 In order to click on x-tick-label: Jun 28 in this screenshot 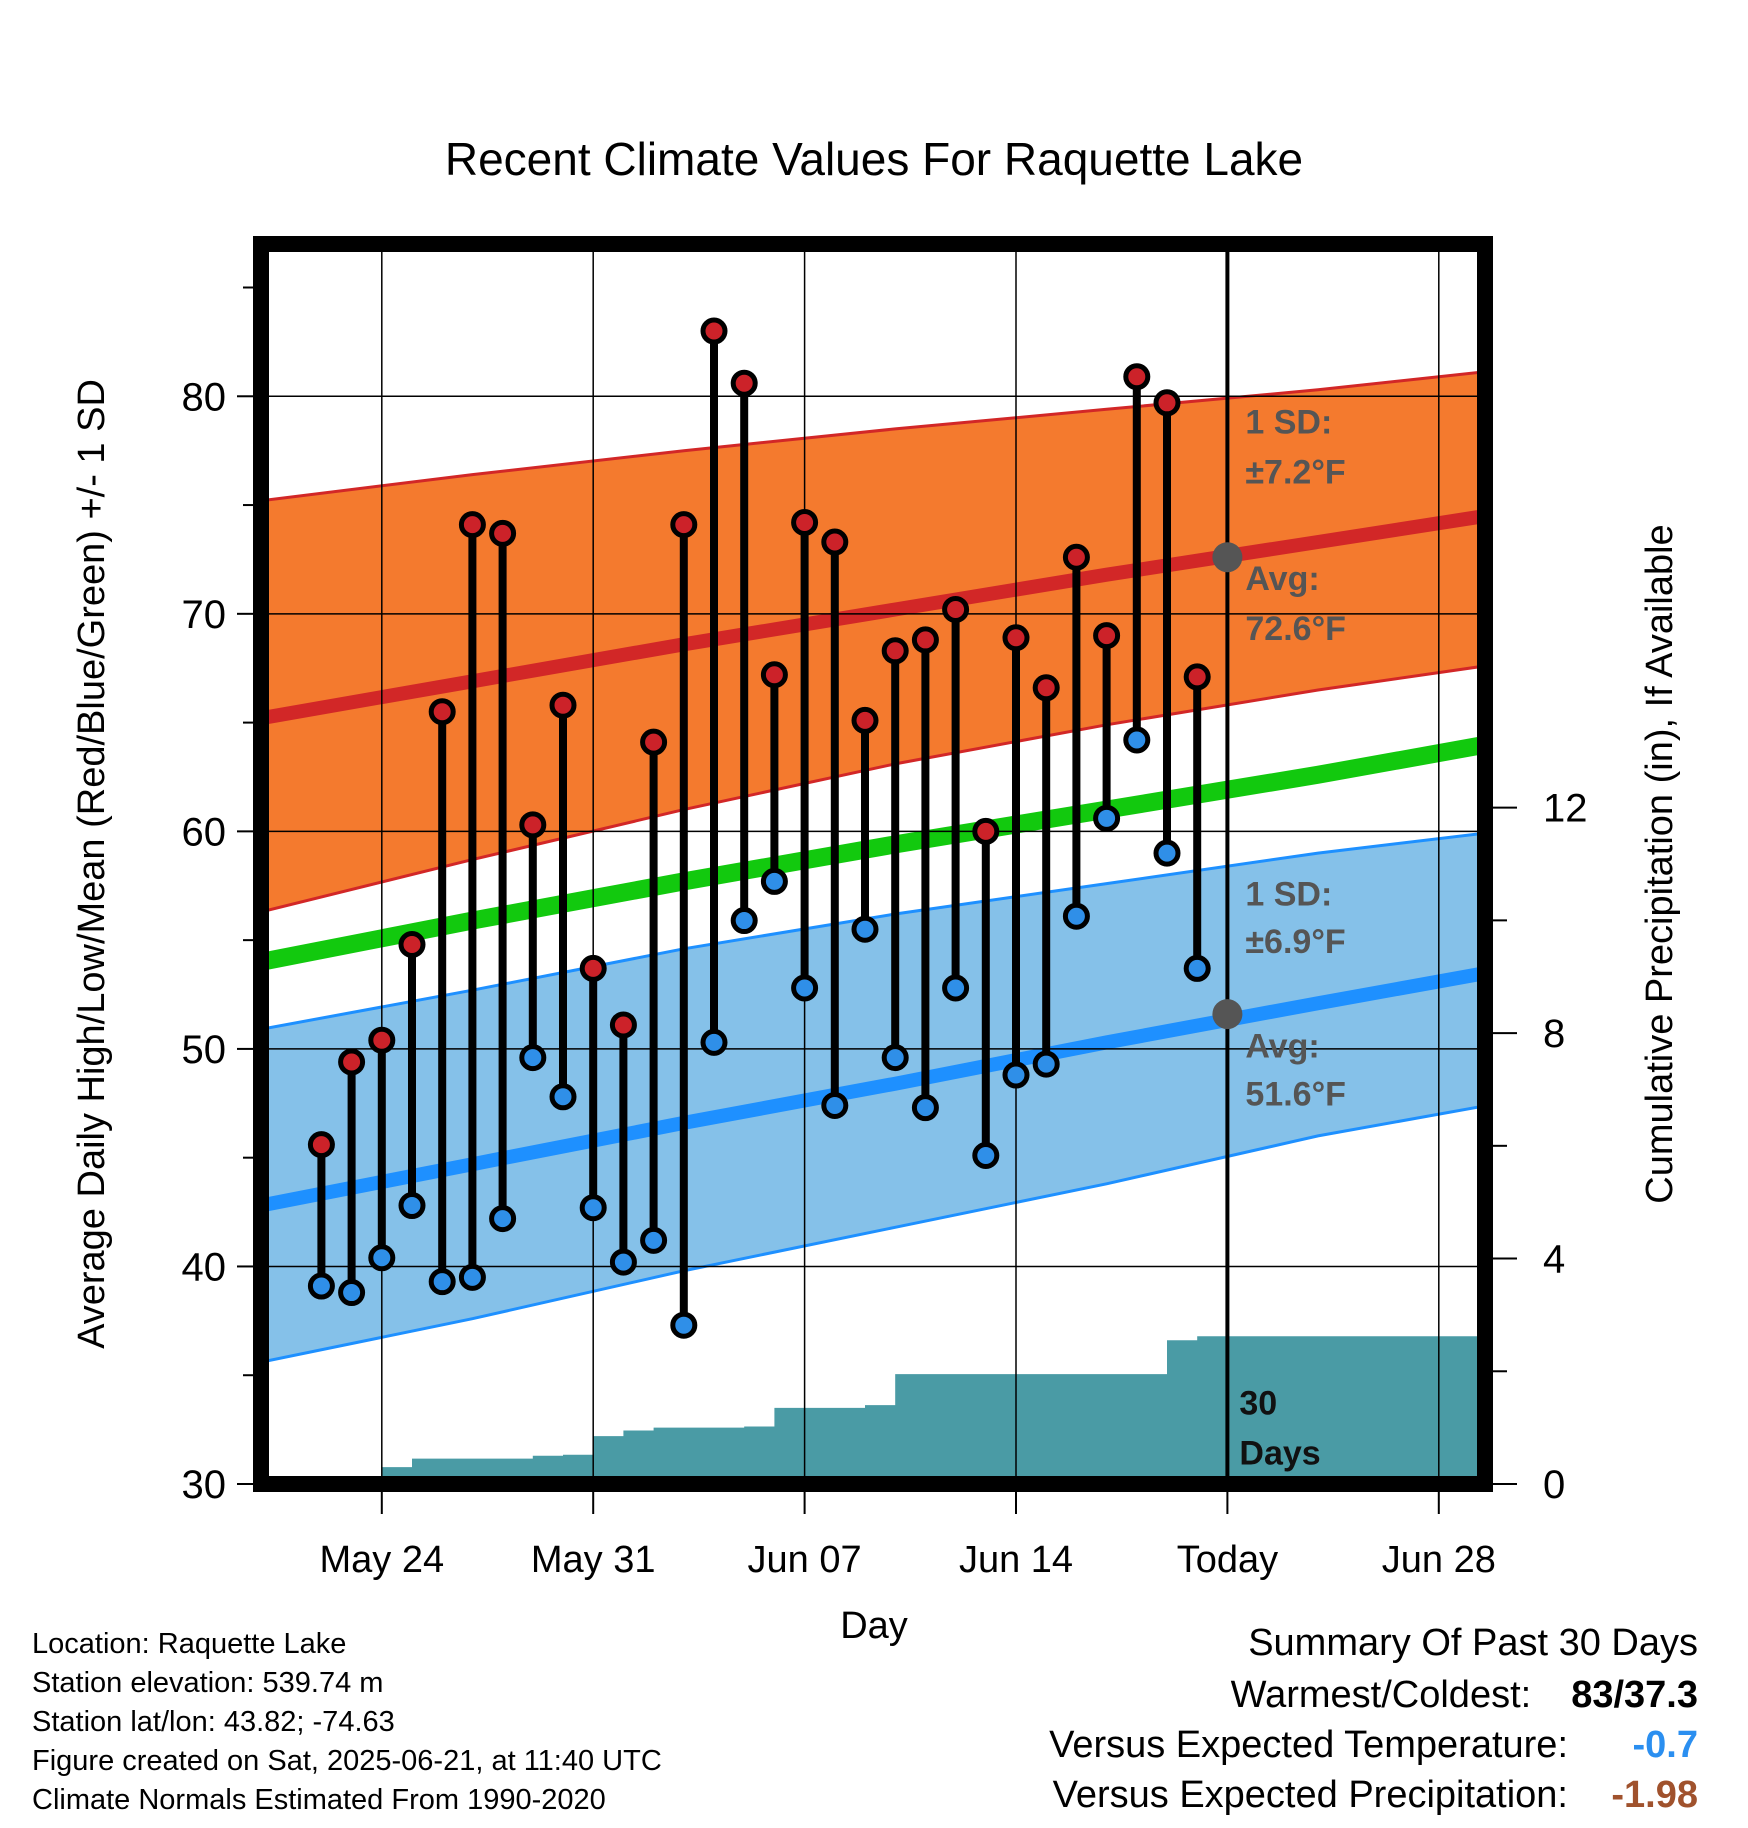, I will do `click(1439, 1560)`.